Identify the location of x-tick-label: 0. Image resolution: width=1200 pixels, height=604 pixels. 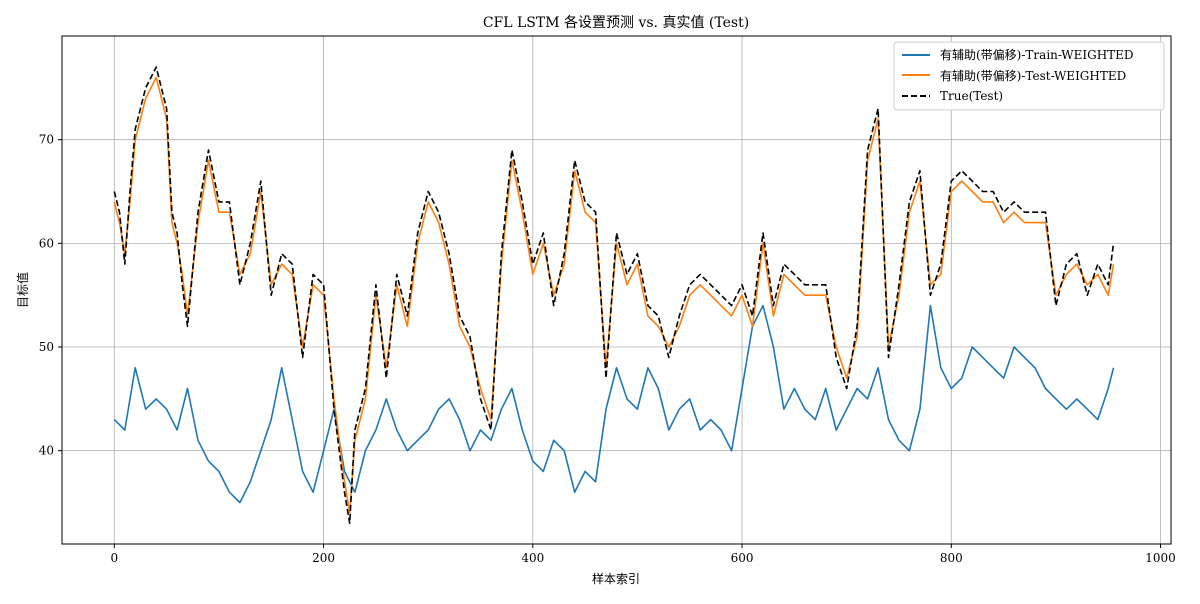
(114, 558).